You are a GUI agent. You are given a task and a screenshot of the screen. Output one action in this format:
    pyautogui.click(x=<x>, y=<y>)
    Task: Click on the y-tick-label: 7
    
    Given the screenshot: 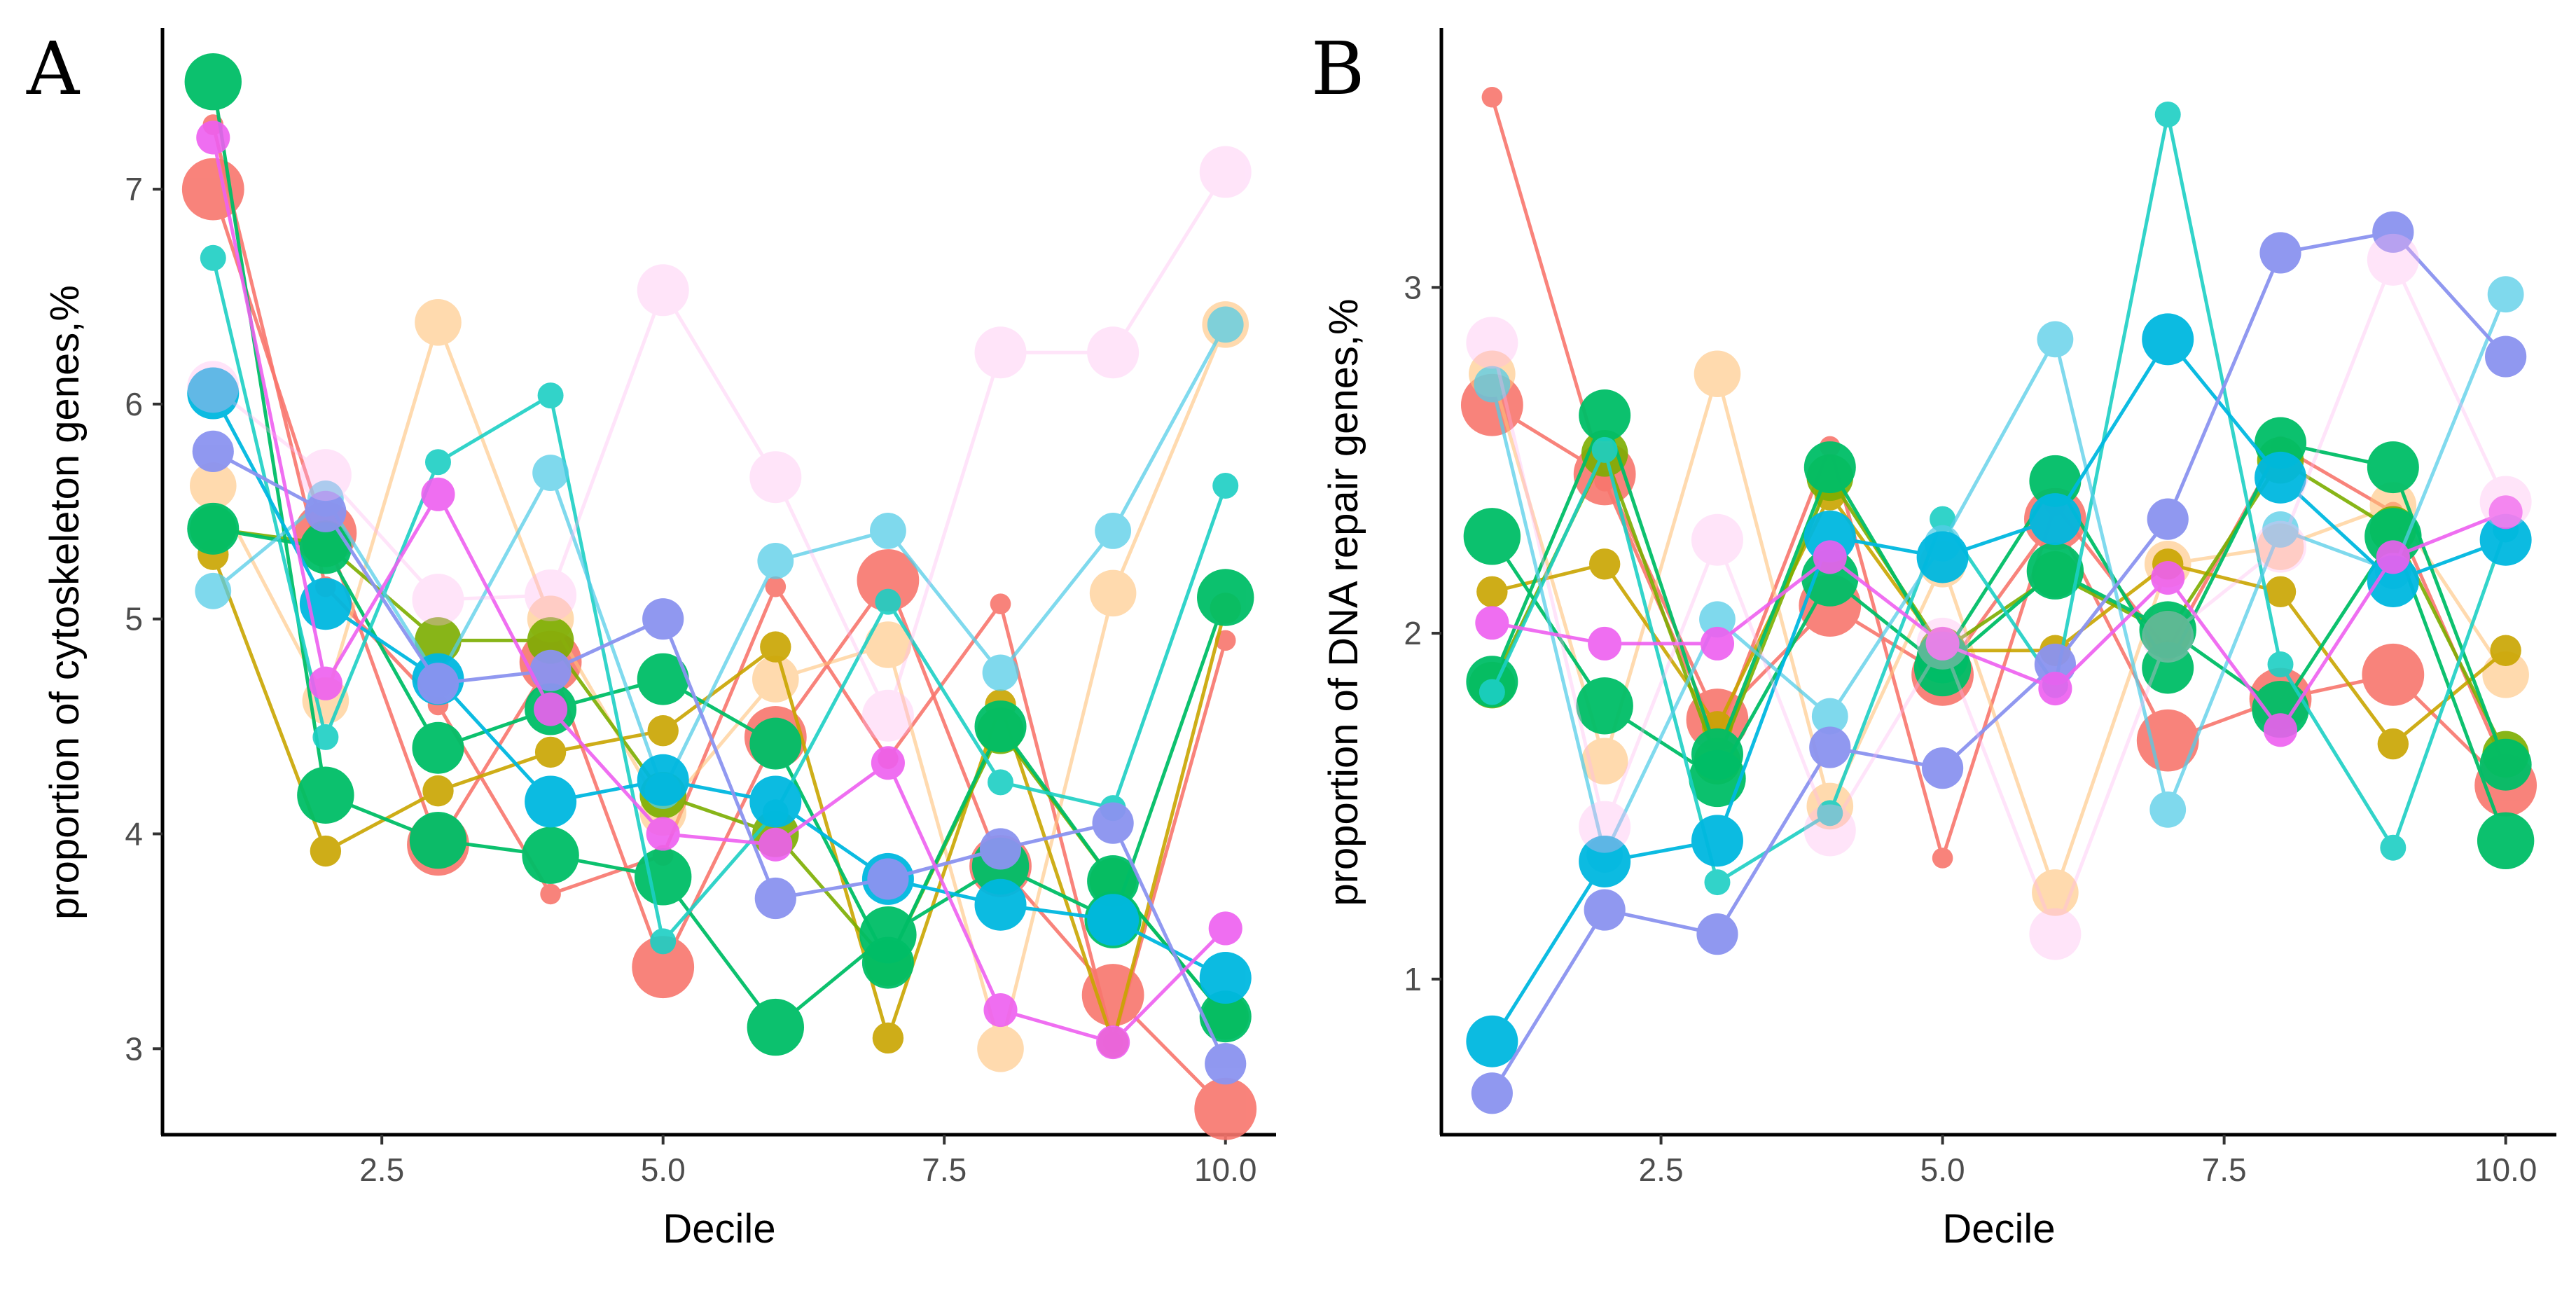 What is the action you would take?
    pyautogui.click(x=134, y=189)
    